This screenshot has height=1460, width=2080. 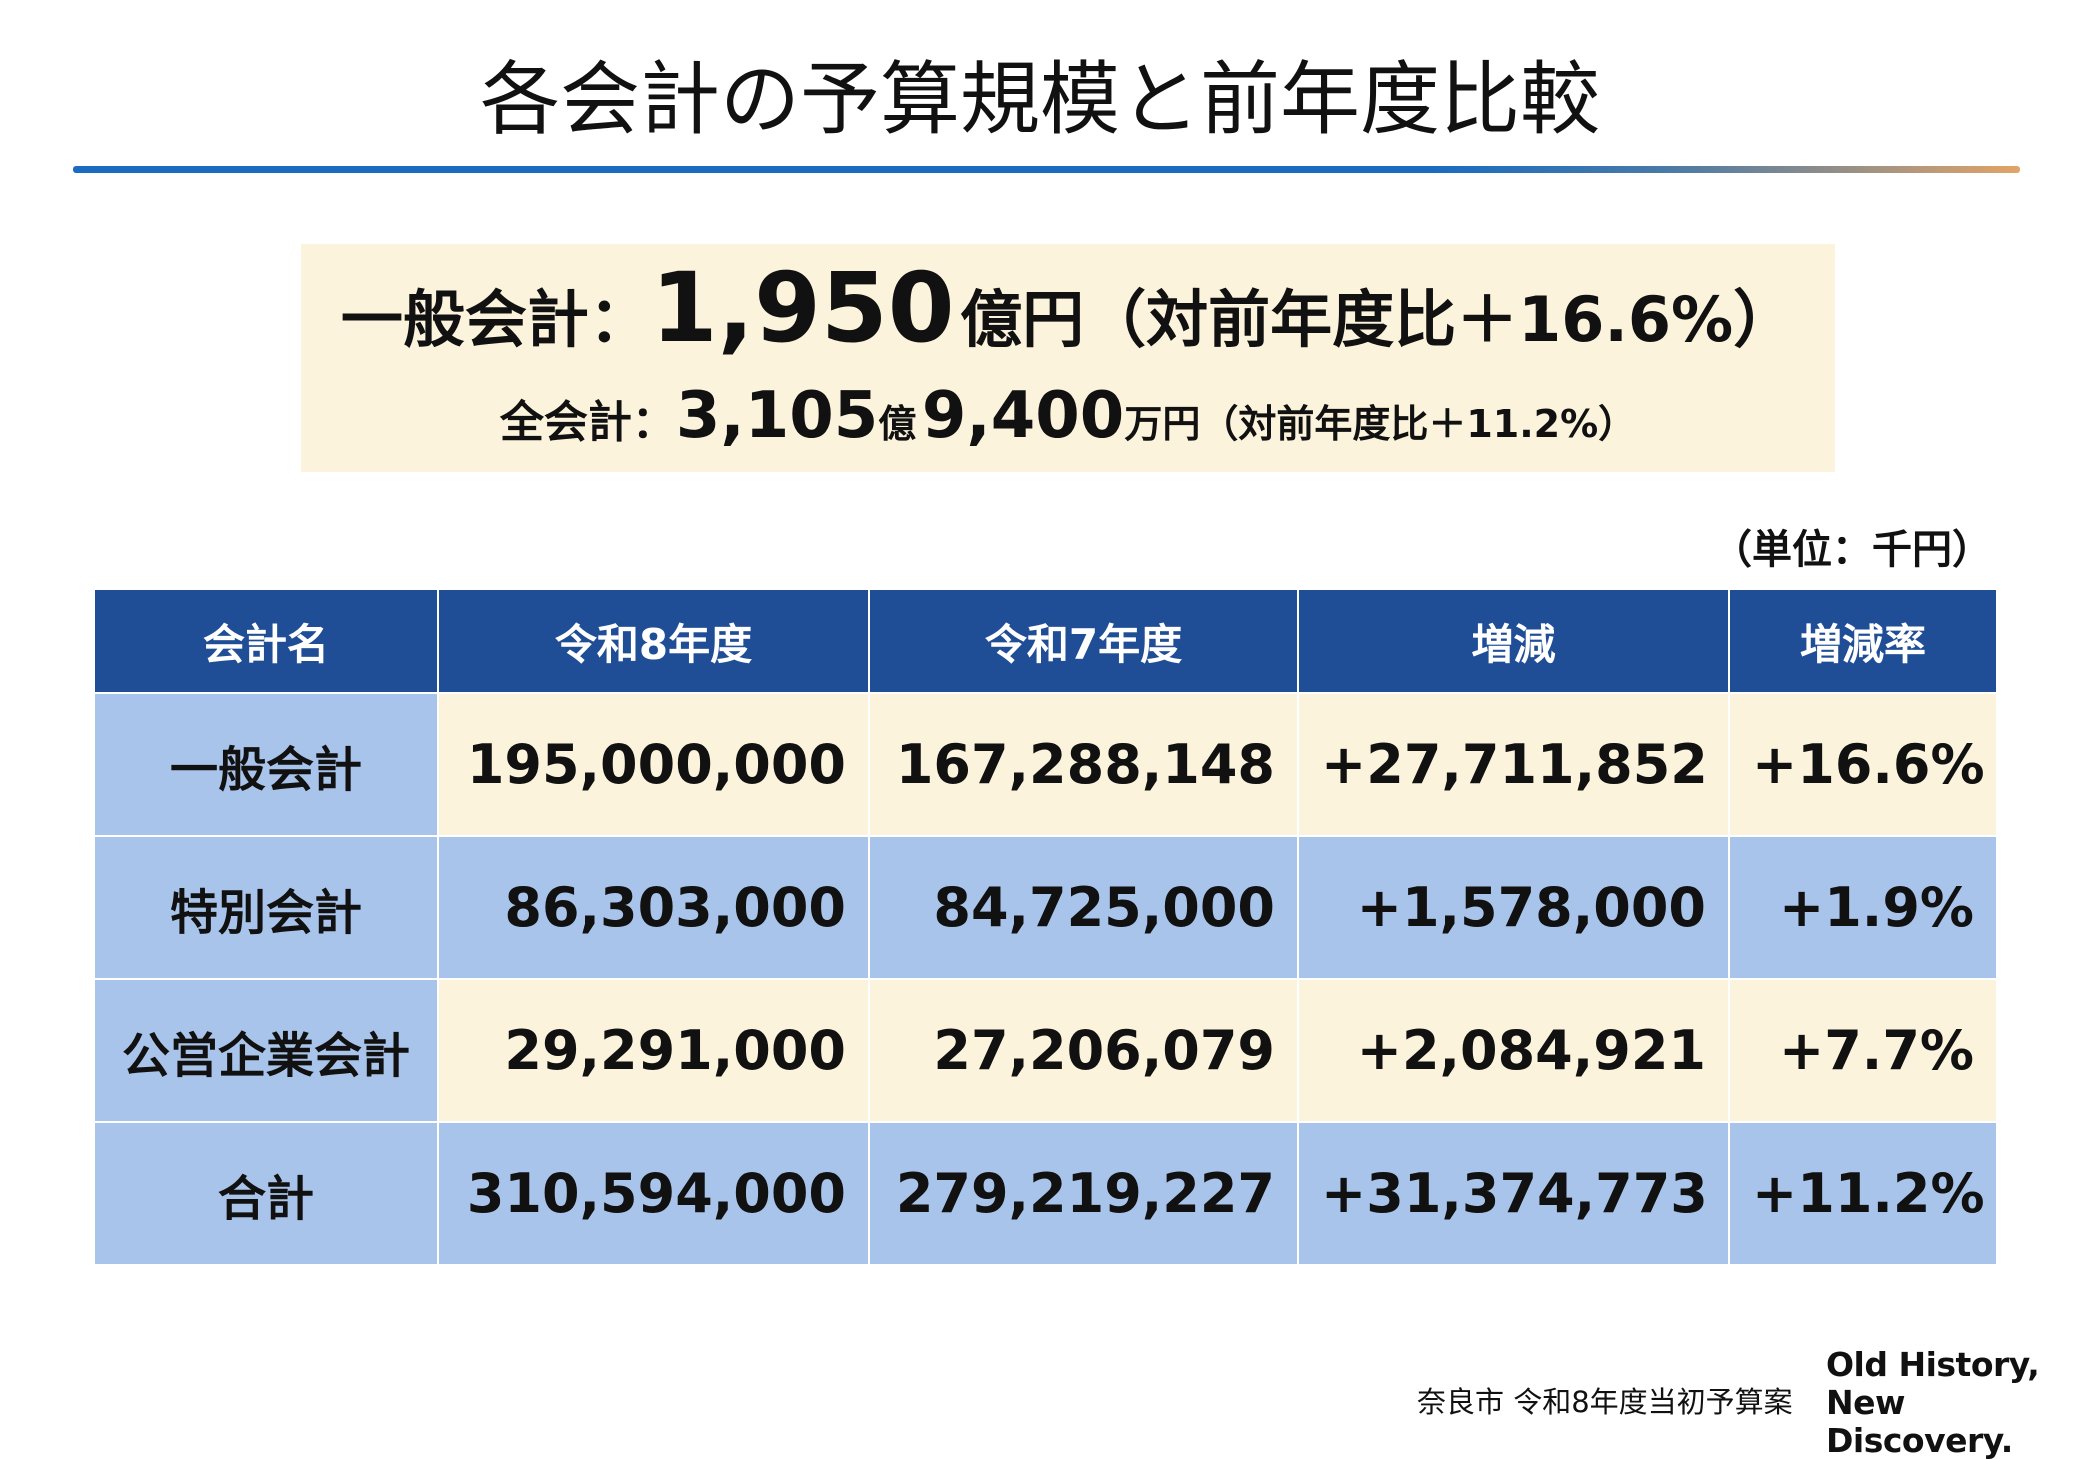 I want to click on cell: 195,000,000, so click(x=653, y=764).